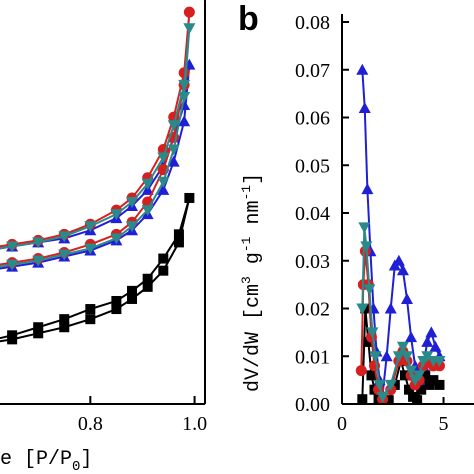 The height and width of the screenshot is (474, 474). What do you see at coordinates (253, 264) in the screenshot?
I see `panel-b-y-axis-label-part-1: g` at bounding box center [253, 264].